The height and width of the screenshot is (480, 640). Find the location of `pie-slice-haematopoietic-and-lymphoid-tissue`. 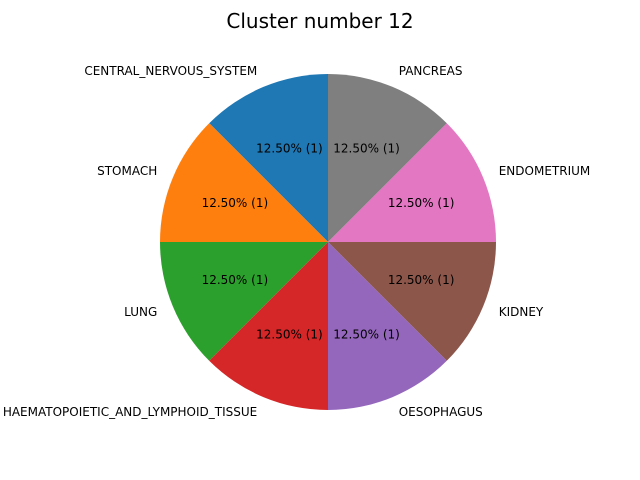

pie-slice-haematopoietic-and-lymphoid-tissue is located at coordinates (268, 326).